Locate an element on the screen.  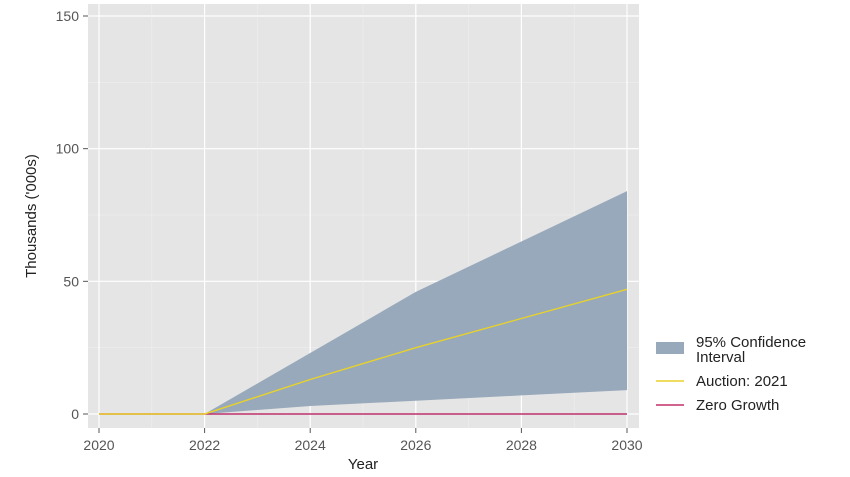
y-axis-title: Thousands ('000s) is located at coordinates (31, 216).